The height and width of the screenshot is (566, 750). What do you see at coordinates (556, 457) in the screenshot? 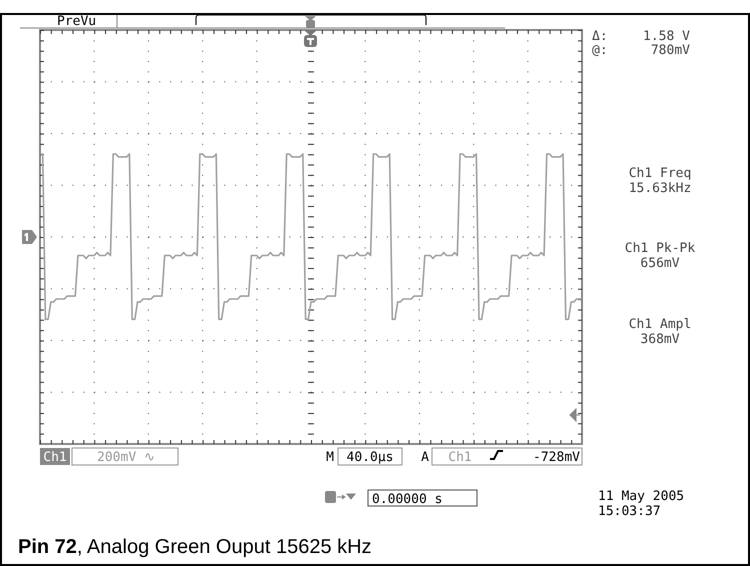
I see `text: -728mV` at bounding box center [556, 457].